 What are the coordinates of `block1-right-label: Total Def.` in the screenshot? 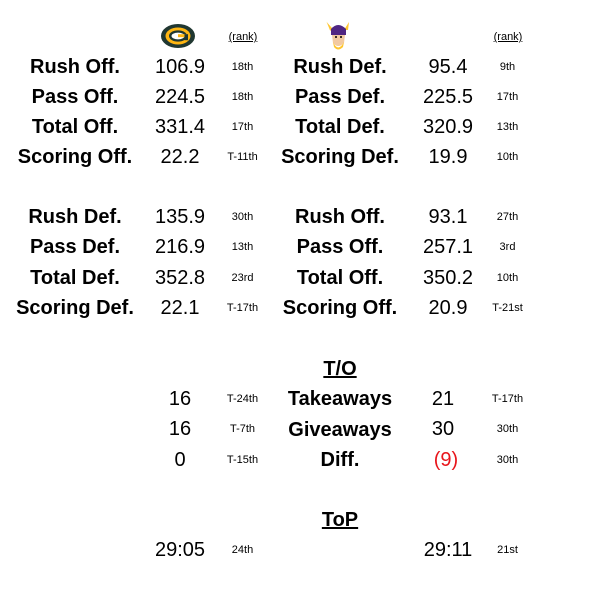 It's located at (340, 127).